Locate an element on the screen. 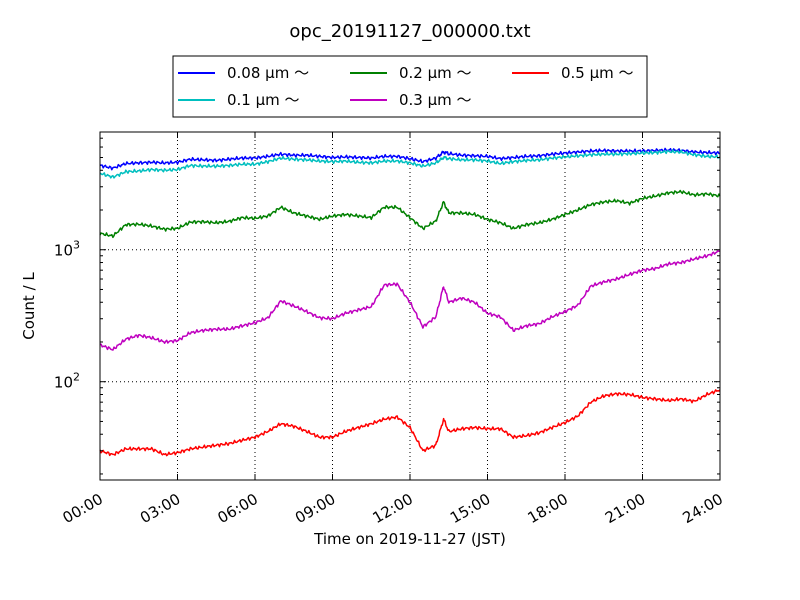 The width and height of the screenshot is (800, 600). y-tick-label: 10² is located at coordinates (67, 381).